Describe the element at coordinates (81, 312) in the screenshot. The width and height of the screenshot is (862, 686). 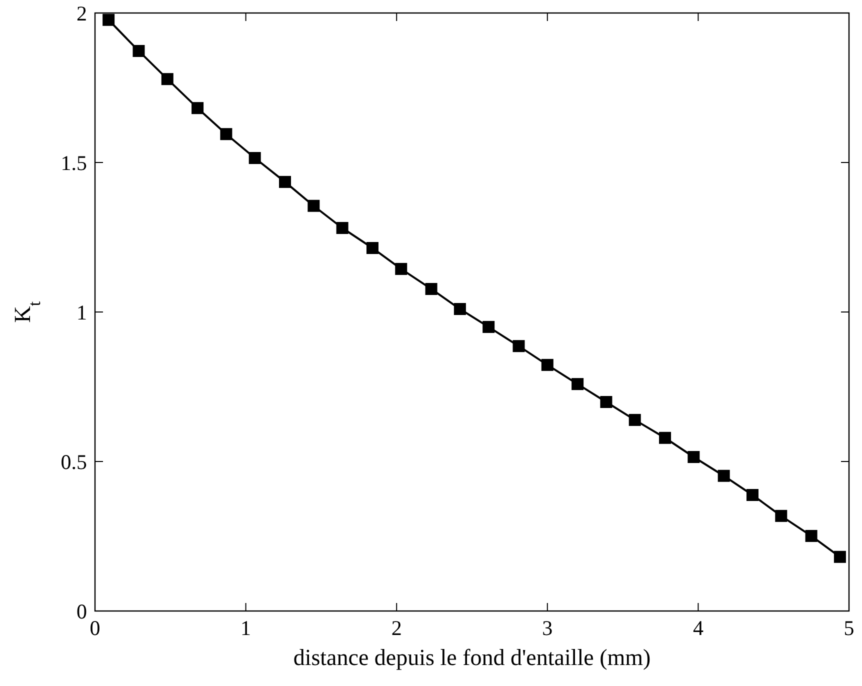
I see `y-tick-label: 1` at that location.